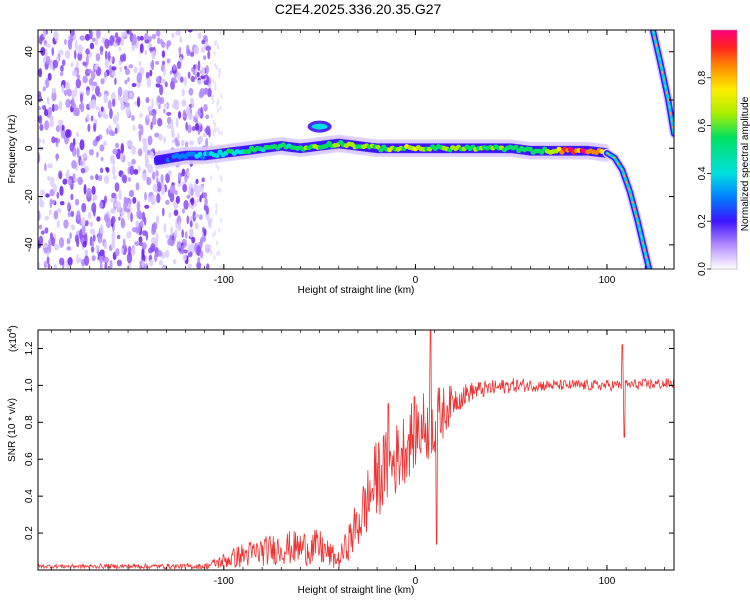 The width and height of the screenshot is (750, 600). What do you see at coordinates (607, 280) in the screenshot?
I see `spectrogram-xtick-label: 100` at bounding box center [607, 280].